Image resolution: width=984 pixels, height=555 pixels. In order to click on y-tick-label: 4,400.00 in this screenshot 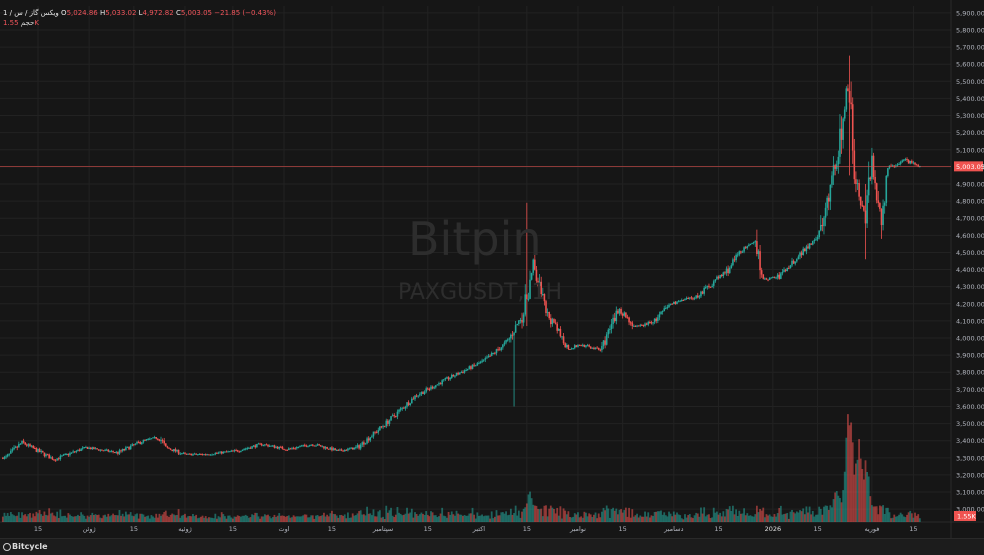, I will do `click(970, 270)`.